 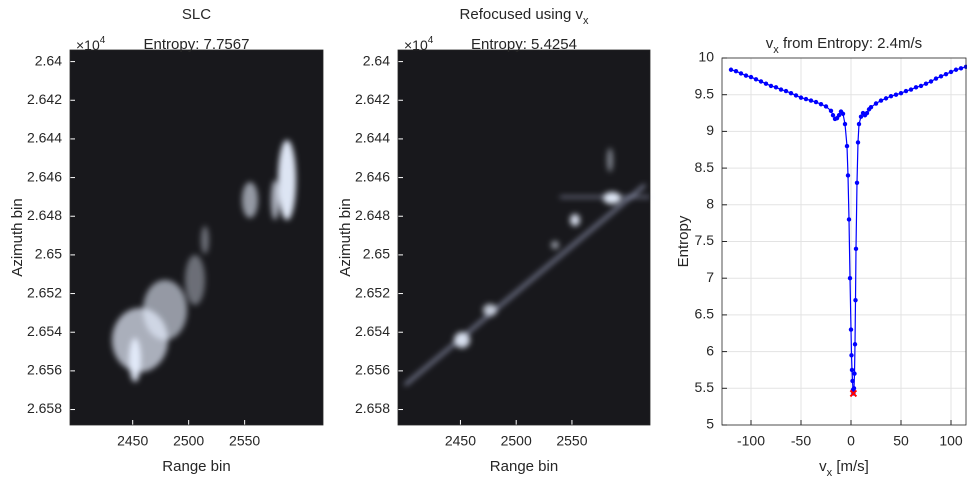 I want to click on chart-subtitle: Entropy: 5.4254, so click(x=524, y=44).